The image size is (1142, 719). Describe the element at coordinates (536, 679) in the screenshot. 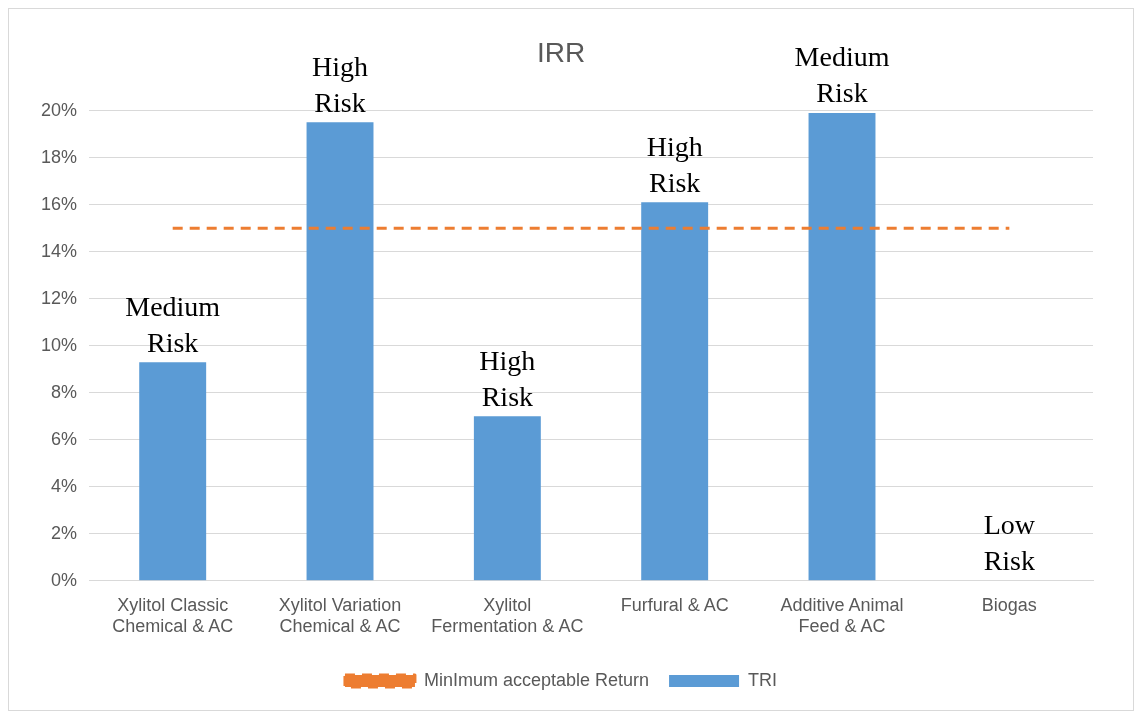

I see `legend-label: MinImum acceptable Return` at that location.